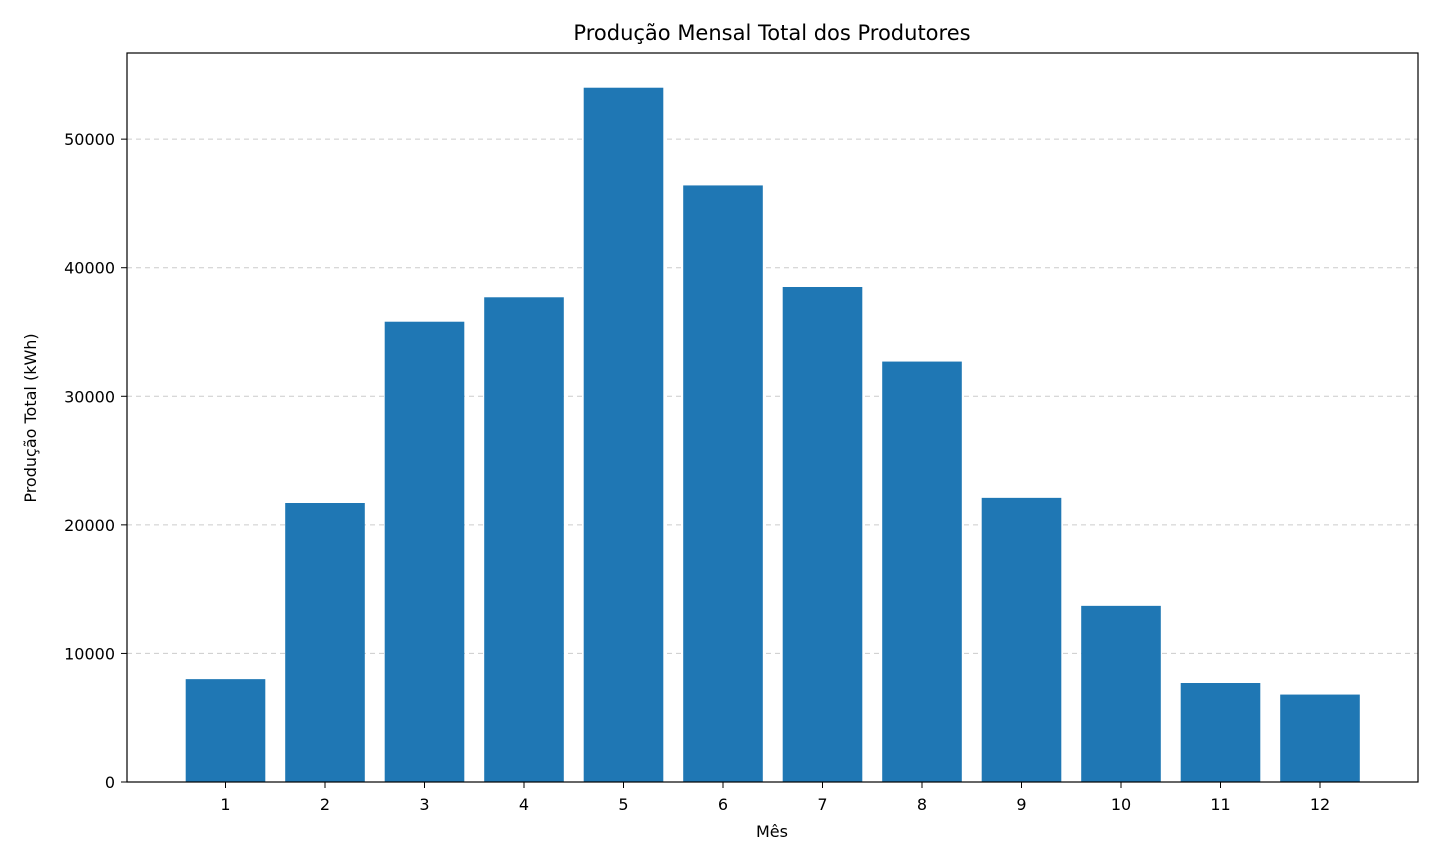  I want to click on y-axis-label: Produção Total (kWh), so click(30, 417).